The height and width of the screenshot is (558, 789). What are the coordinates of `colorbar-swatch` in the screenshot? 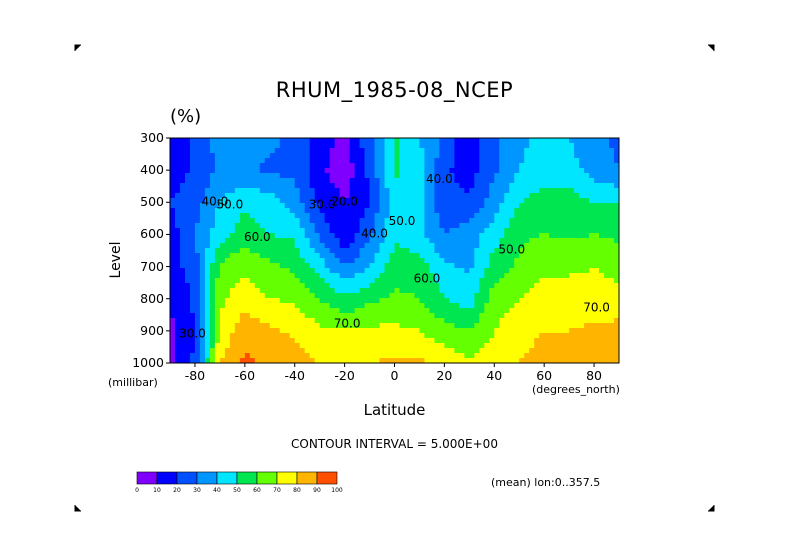 It's located at (207, 478).